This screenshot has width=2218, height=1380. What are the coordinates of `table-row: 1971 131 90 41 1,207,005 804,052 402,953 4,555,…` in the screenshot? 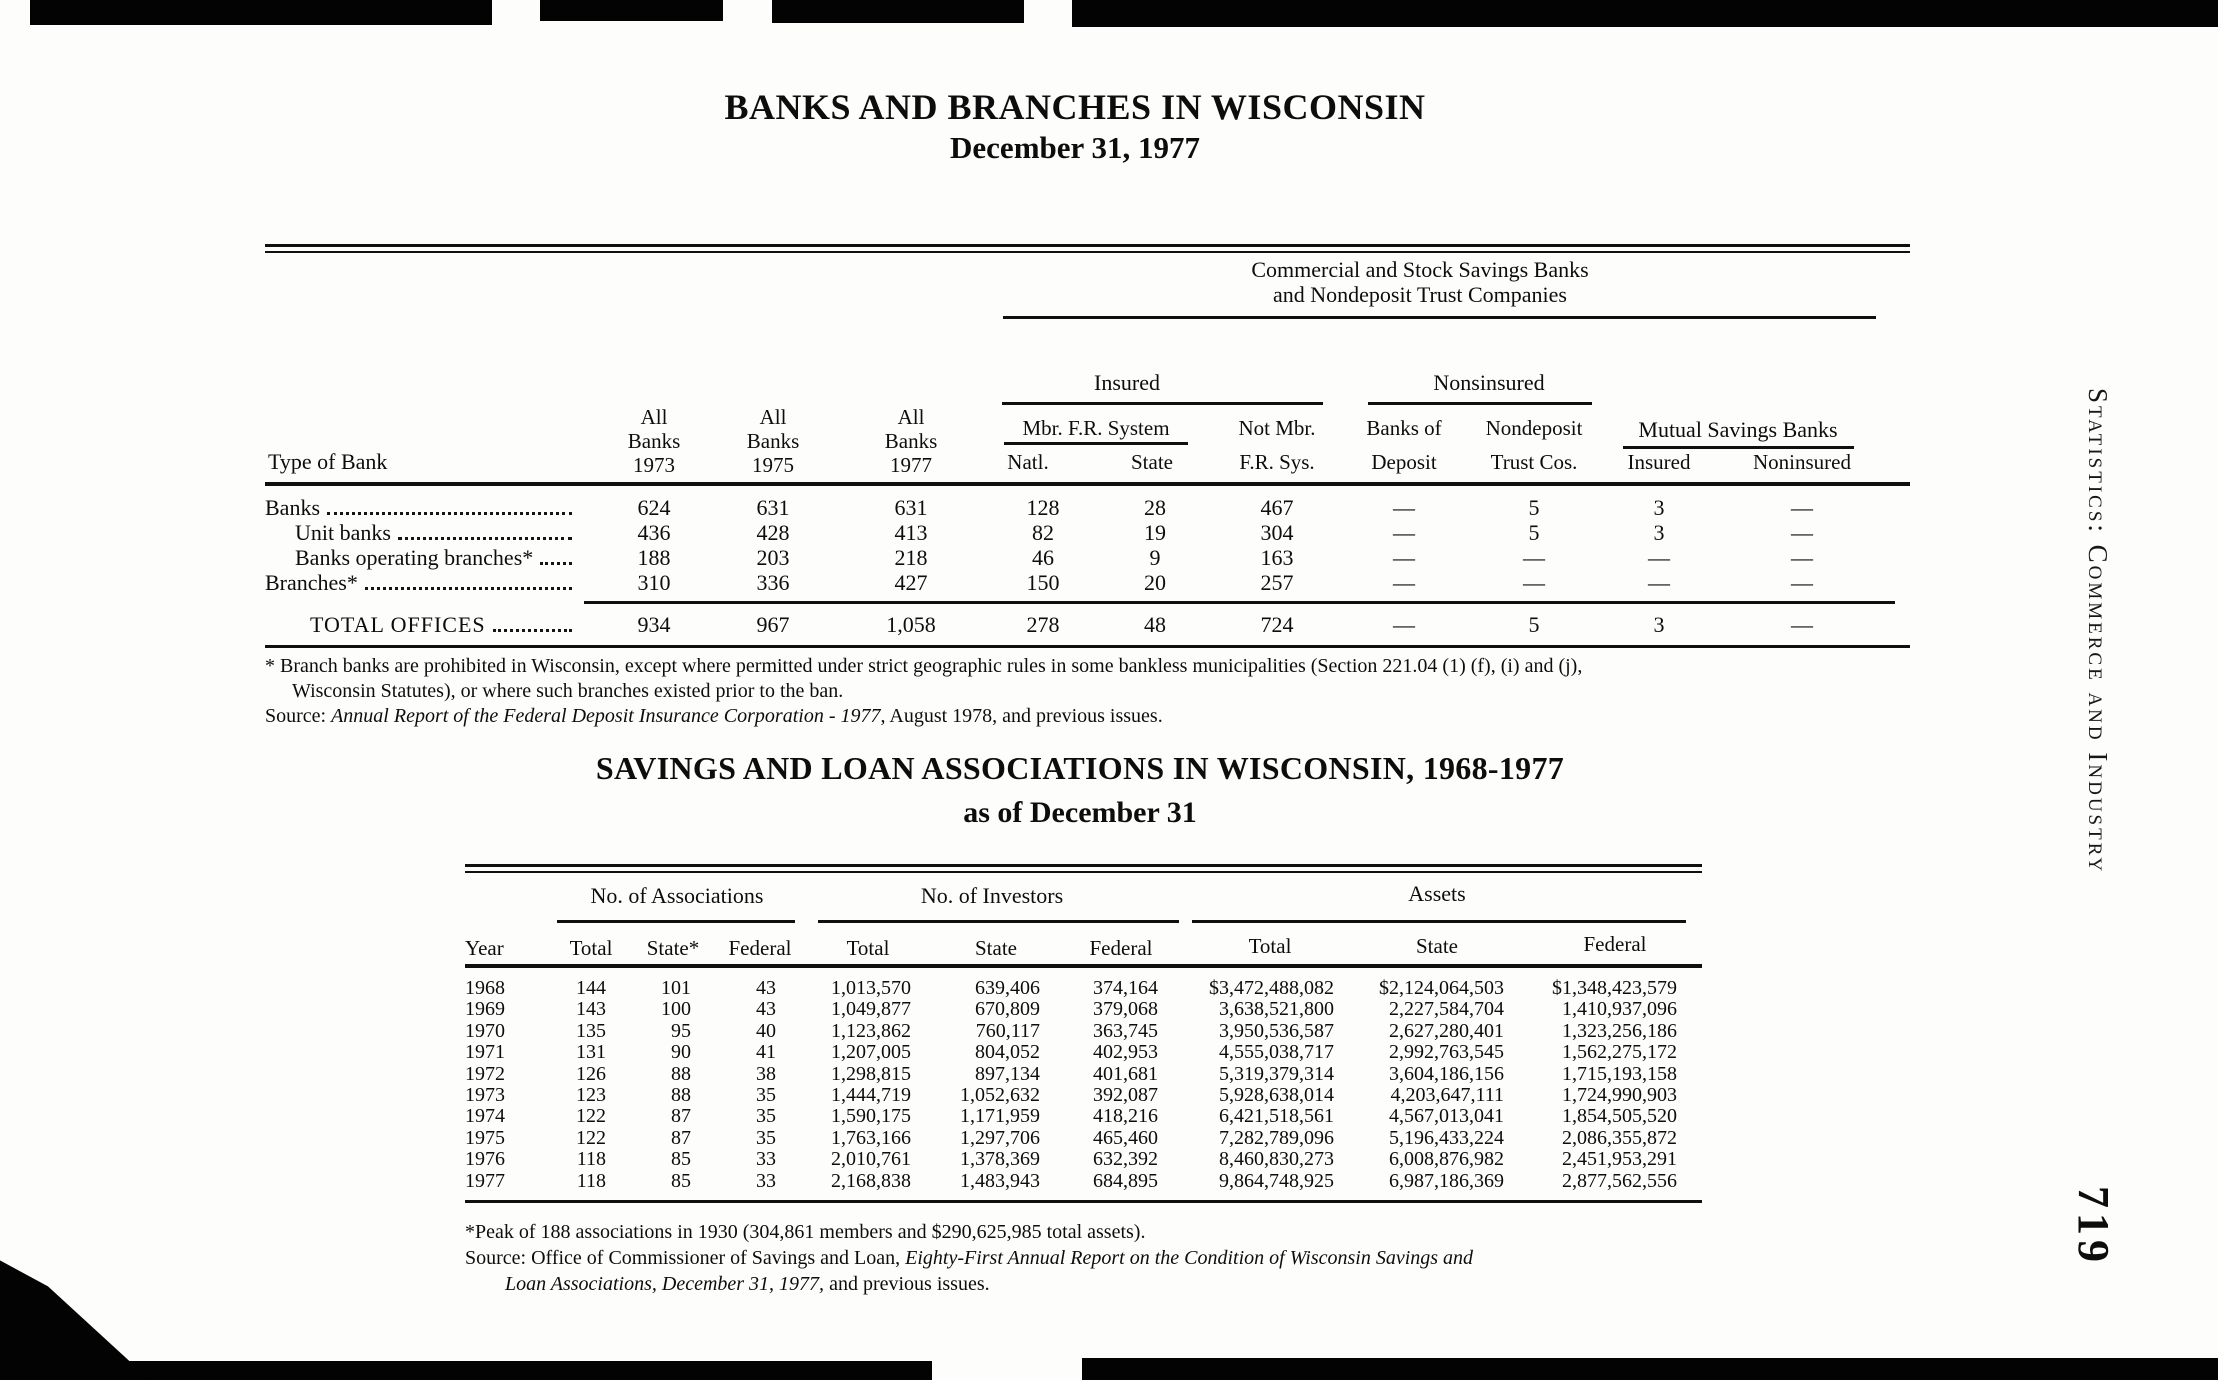 It's located at (1109, 1052).